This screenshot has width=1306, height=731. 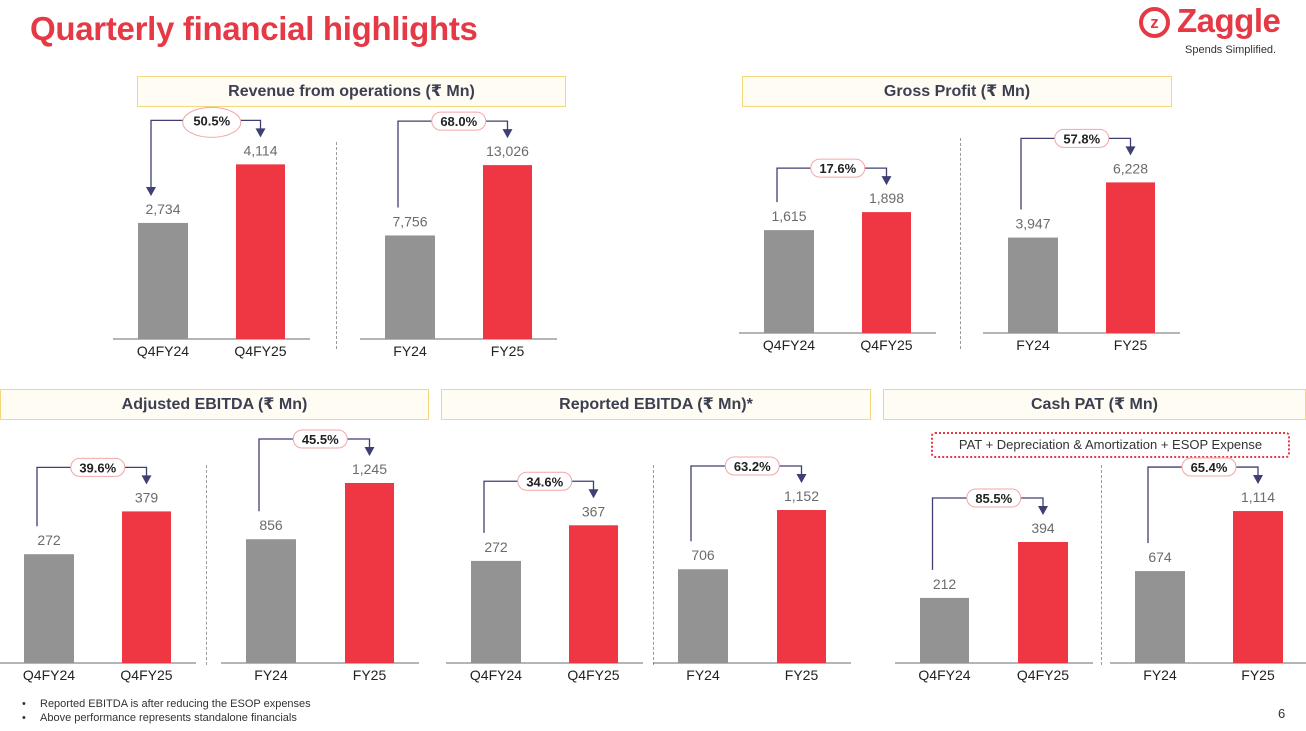 I want to click on growth-label: 45.5%, so click(x=320, y=439).